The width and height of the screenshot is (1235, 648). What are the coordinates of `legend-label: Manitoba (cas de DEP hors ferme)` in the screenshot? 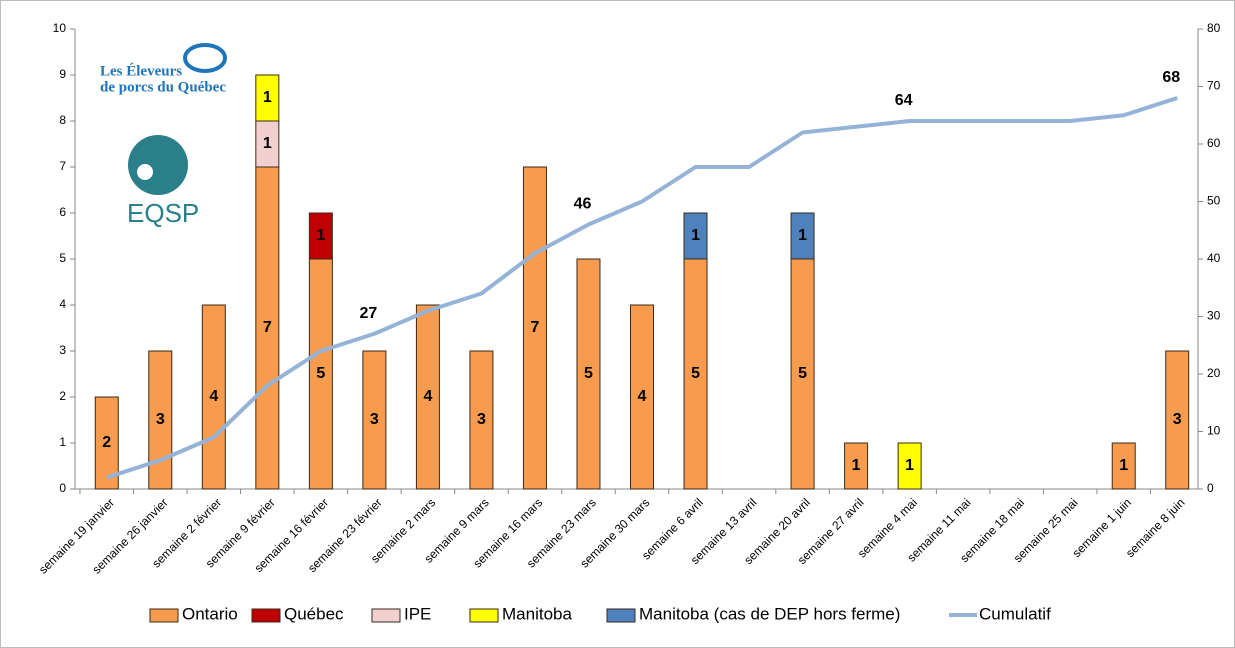 It's located at (769, 613).